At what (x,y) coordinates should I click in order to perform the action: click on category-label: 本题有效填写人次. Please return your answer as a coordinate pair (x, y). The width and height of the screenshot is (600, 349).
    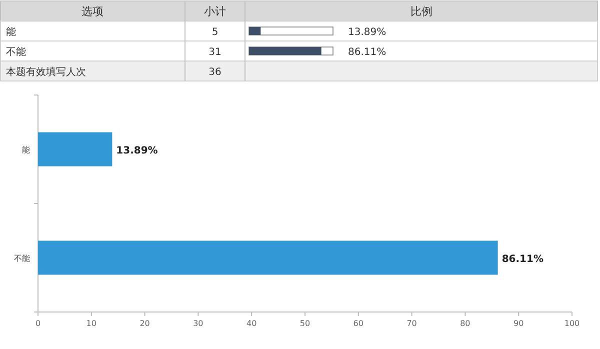
    Looking at the image, I should click on (46, 72).